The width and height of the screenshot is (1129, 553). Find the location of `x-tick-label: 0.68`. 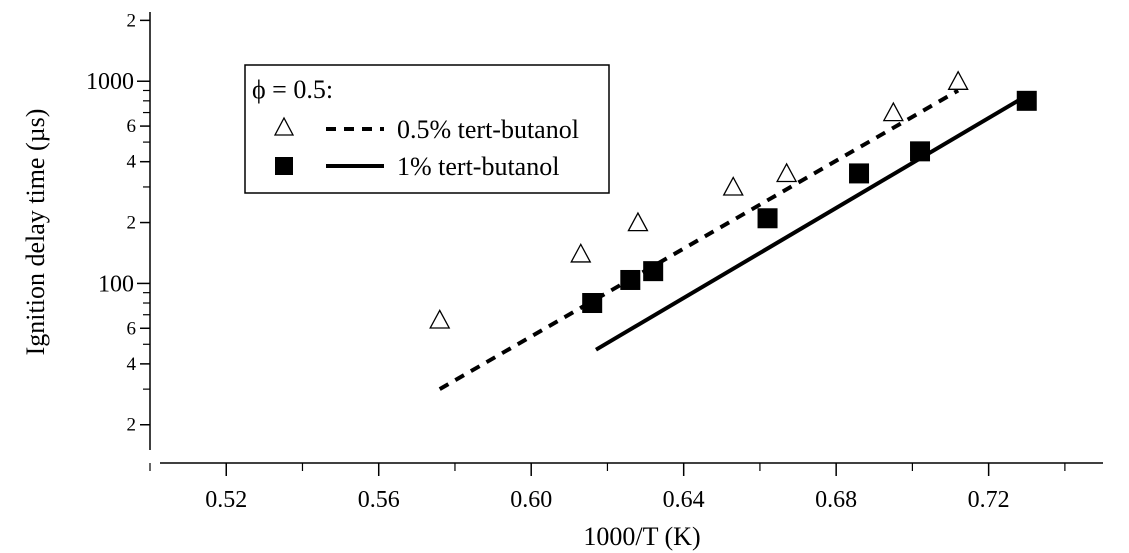

x-tick-label: 0.68 is located at coordinates (836, 500).